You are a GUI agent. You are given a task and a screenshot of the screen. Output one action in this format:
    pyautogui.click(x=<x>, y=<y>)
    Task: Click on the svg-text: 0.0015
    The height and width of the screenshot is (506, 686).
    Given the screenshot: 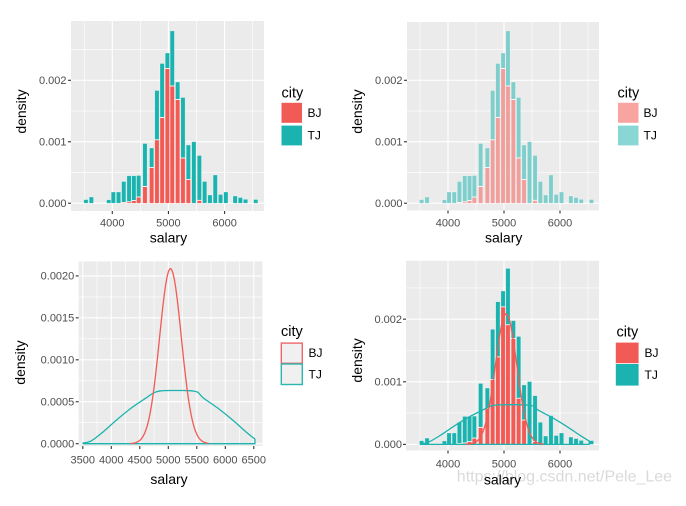 What is the action you would take?
    pyautogui.click(x=58, y=319)
    